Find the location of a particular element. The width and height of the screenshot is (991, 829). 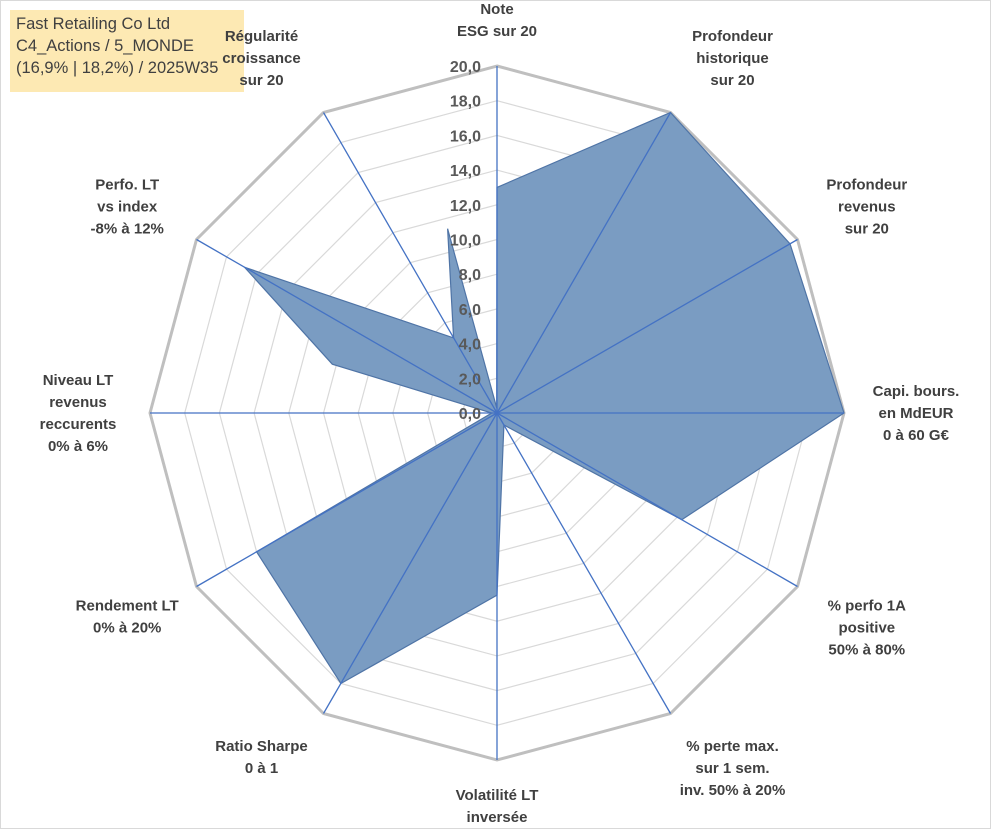

axis-label-line: 0% à 20% is located at coordinates (127, 628).